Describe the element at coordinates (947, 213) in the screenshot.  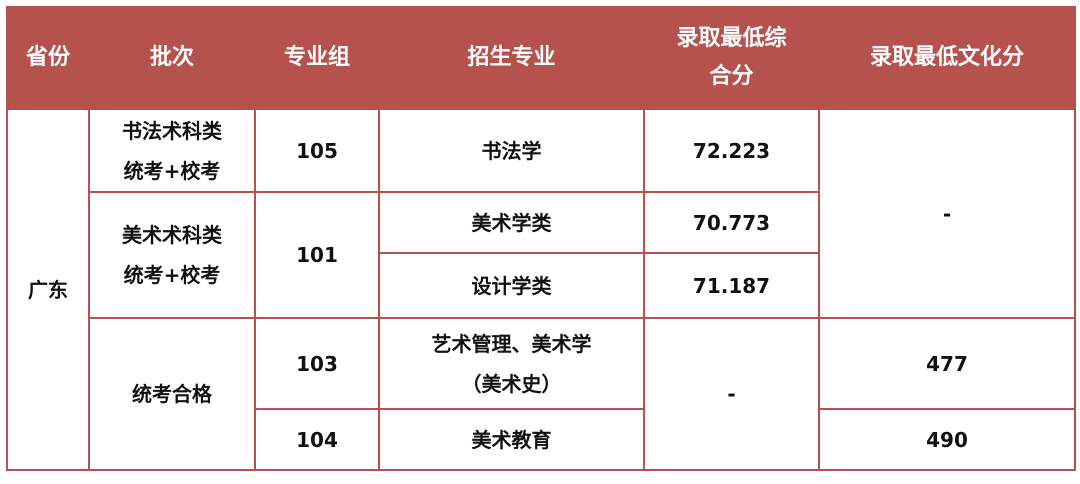
I see `culture-cell: -` at that location.